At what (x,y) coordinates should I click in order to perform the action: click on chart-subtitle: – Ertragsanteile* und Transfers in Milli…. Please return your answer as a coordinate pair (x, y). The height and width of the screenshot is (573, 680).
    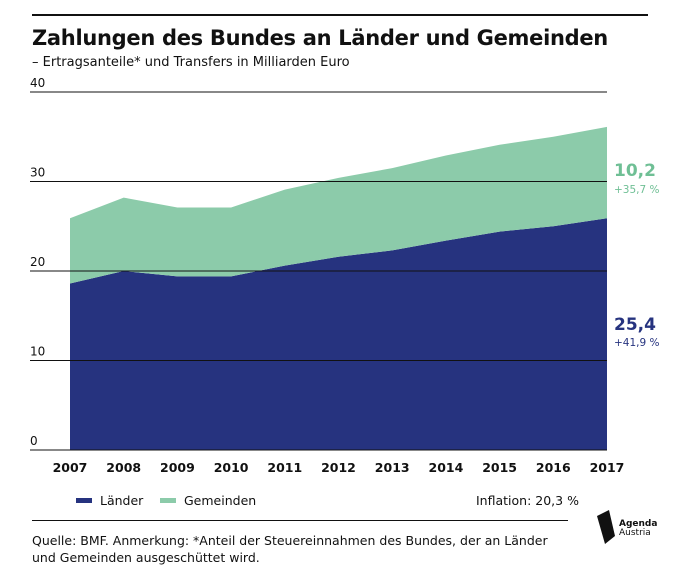
    Looking at the image, I should click on (191, 62).